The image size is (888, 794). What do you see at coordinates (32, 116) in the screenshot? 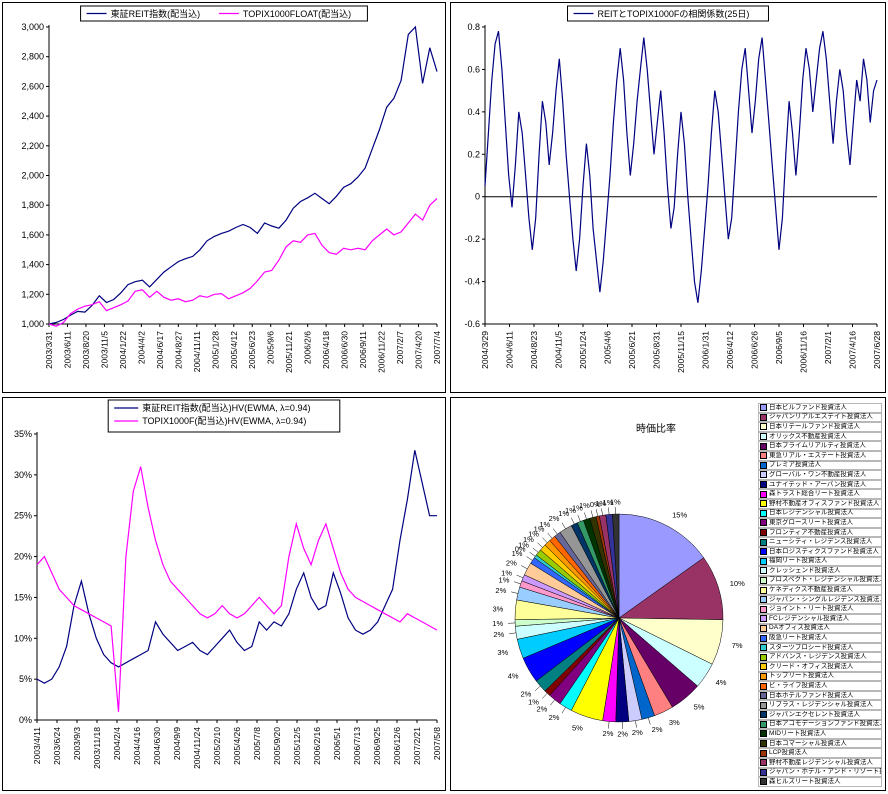
I see `svg-text: 2,400` at bounding box center [32, 116].